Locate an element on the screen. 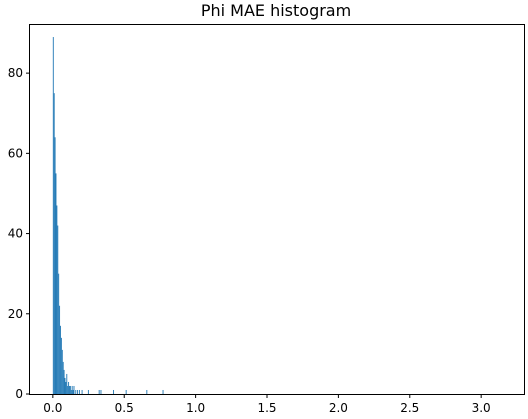 Image resolution: width=528 pixels, height=419 pixels. chart-title: Phi MAE histogram is located at coordinates (276, 10).